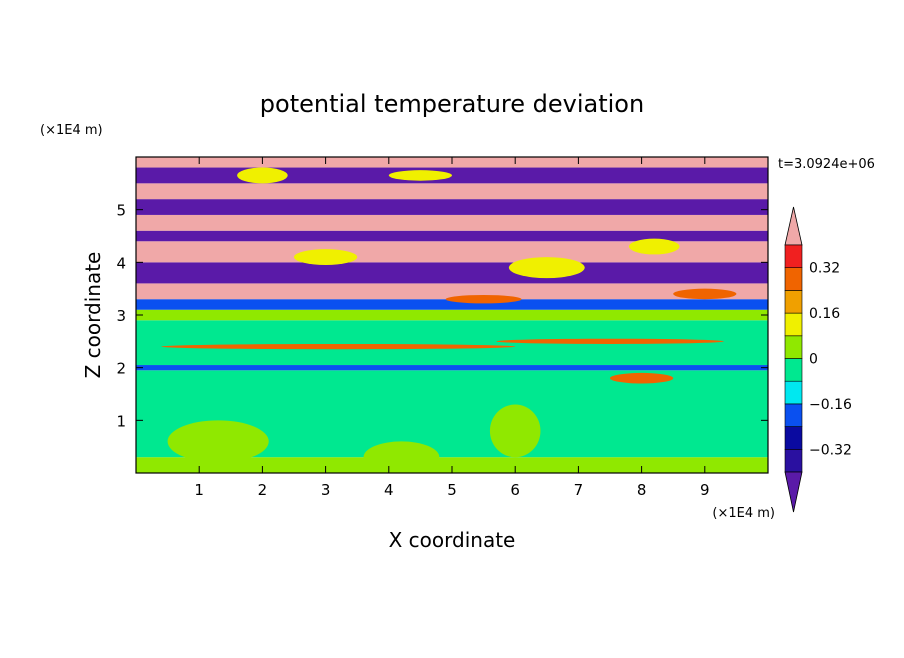 This screenshot has height=658, width=904. What do you see at coordinates (824, 314) in the screenshot?
I see `colorbar-tick-label: 0.16` at bounding box center [824, 314].